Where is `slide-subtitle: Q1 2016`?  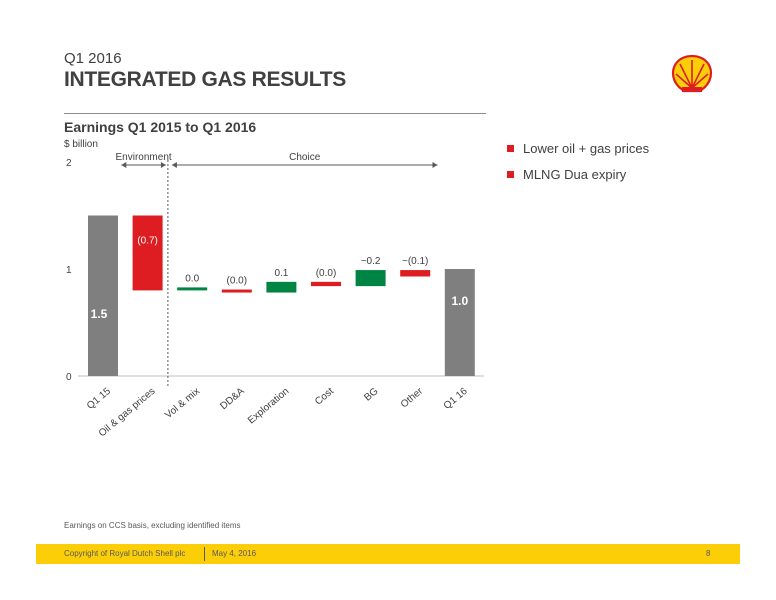
slide-subtitle: Q1 2016 is located at coordinates (93, 58).